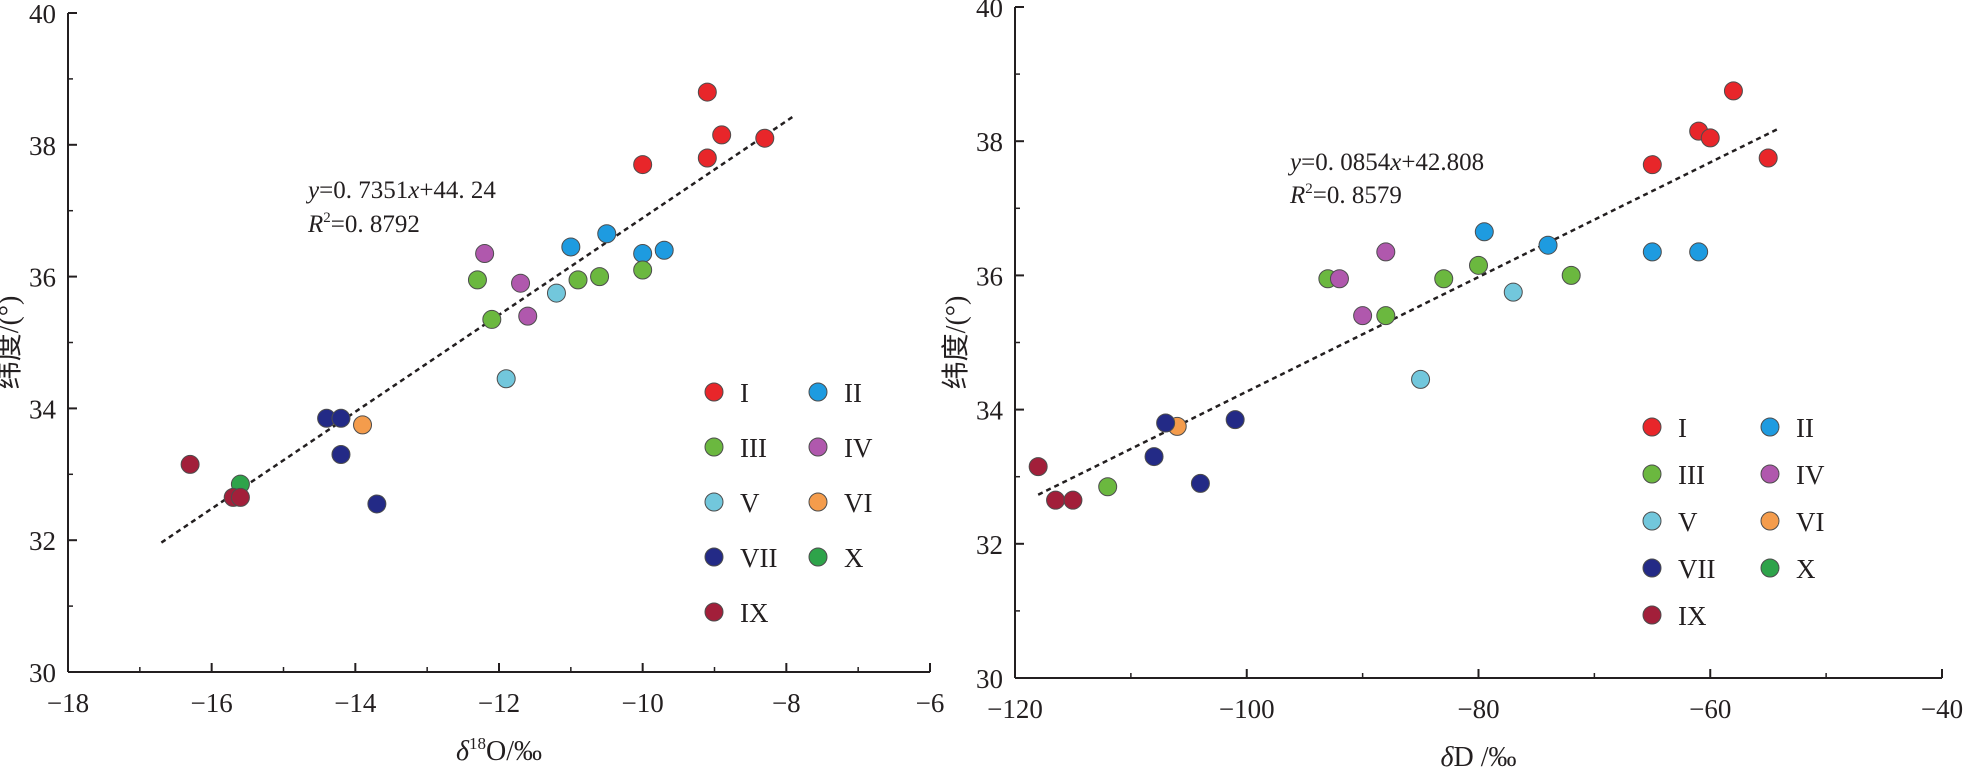  Describe the element at coordinates (643, 703) in the screenshot. I see `x-tick-label: −10` at that location.